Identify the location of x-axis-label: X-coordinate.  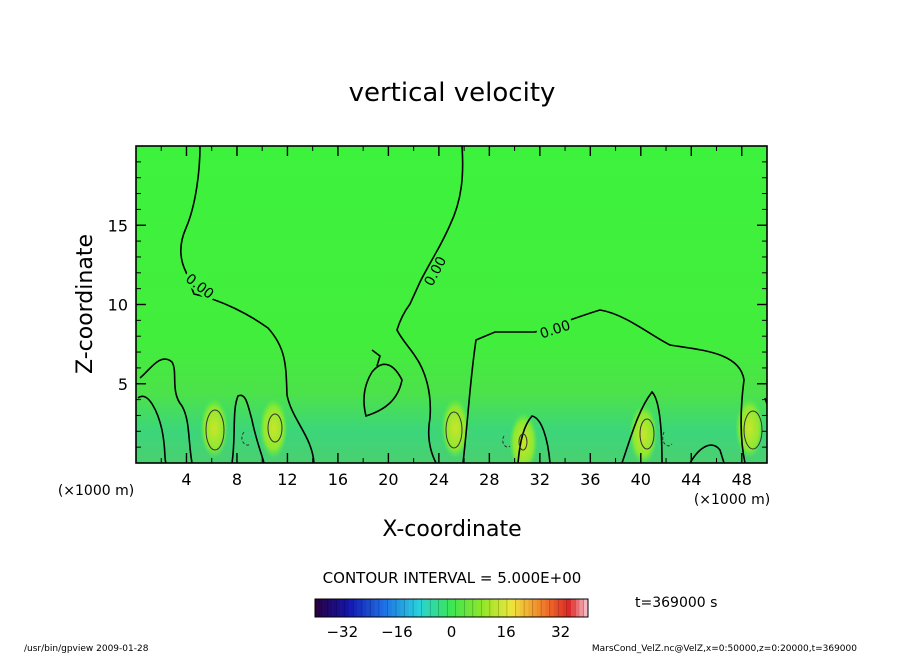
(451, 529).